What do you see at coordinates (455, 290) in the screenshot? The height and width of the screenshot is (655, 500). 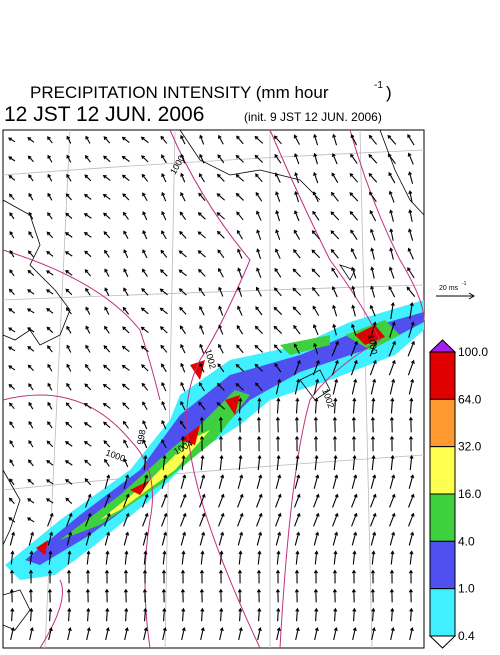 I see `wind-scale: 20 ms -1` at bounding box center [455, 290].